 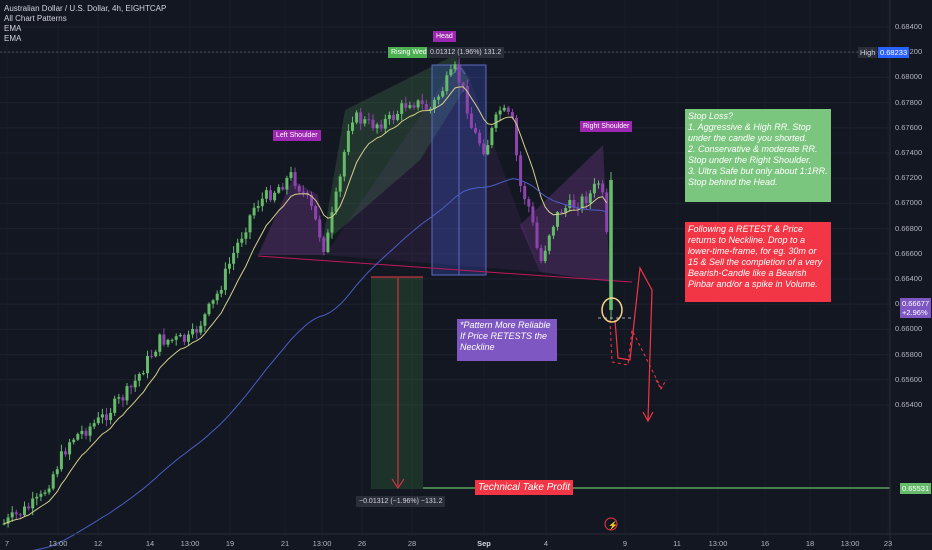 I want to click on left-shoulder-tag: Left Shoulder, so click(x=297, y=135).